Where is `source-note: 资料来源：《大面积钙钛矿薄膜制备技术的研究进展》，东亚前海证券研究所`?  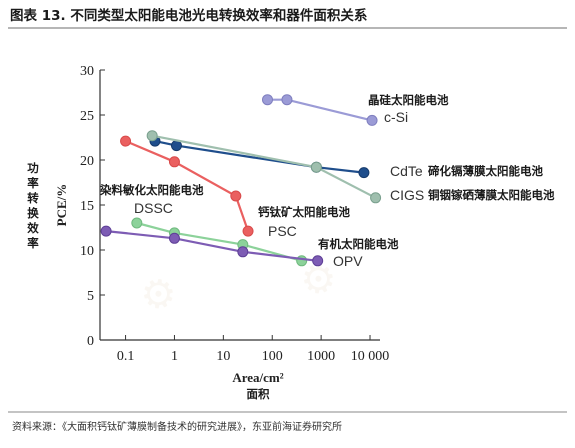
source-note: 资料来源：《大面积钙钛矿薄膜制备技术的研究进展》，东亚前海证券研究所 is located at coordinates (177, 426).